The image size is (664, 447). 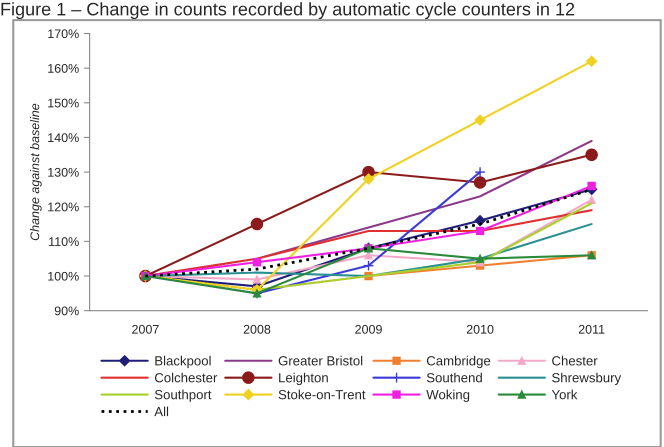 I want to click on x-tick-label: 2010, so click(x=480, y=329).